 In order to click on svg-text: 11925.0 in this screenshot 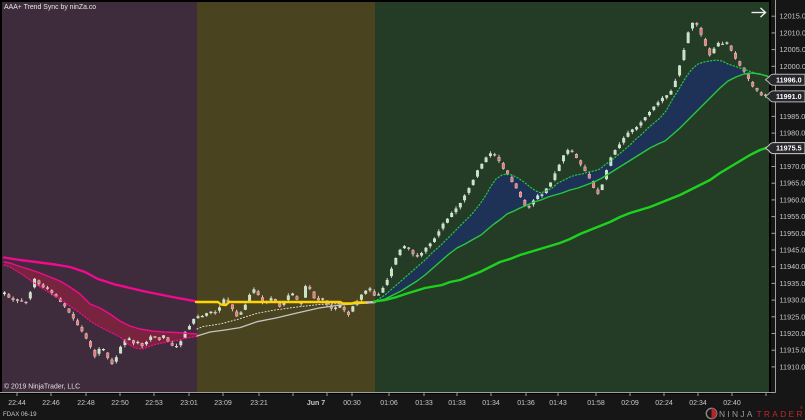, I will do `click(792, 316)`.